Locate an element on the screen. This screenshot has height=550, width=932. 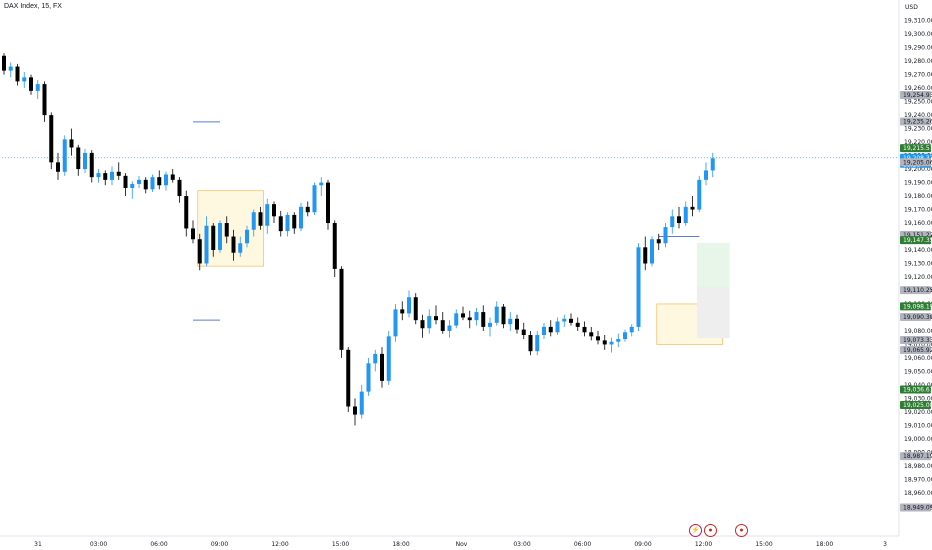
price-tag: 19,215.51 is located at coordinates (916, 148).